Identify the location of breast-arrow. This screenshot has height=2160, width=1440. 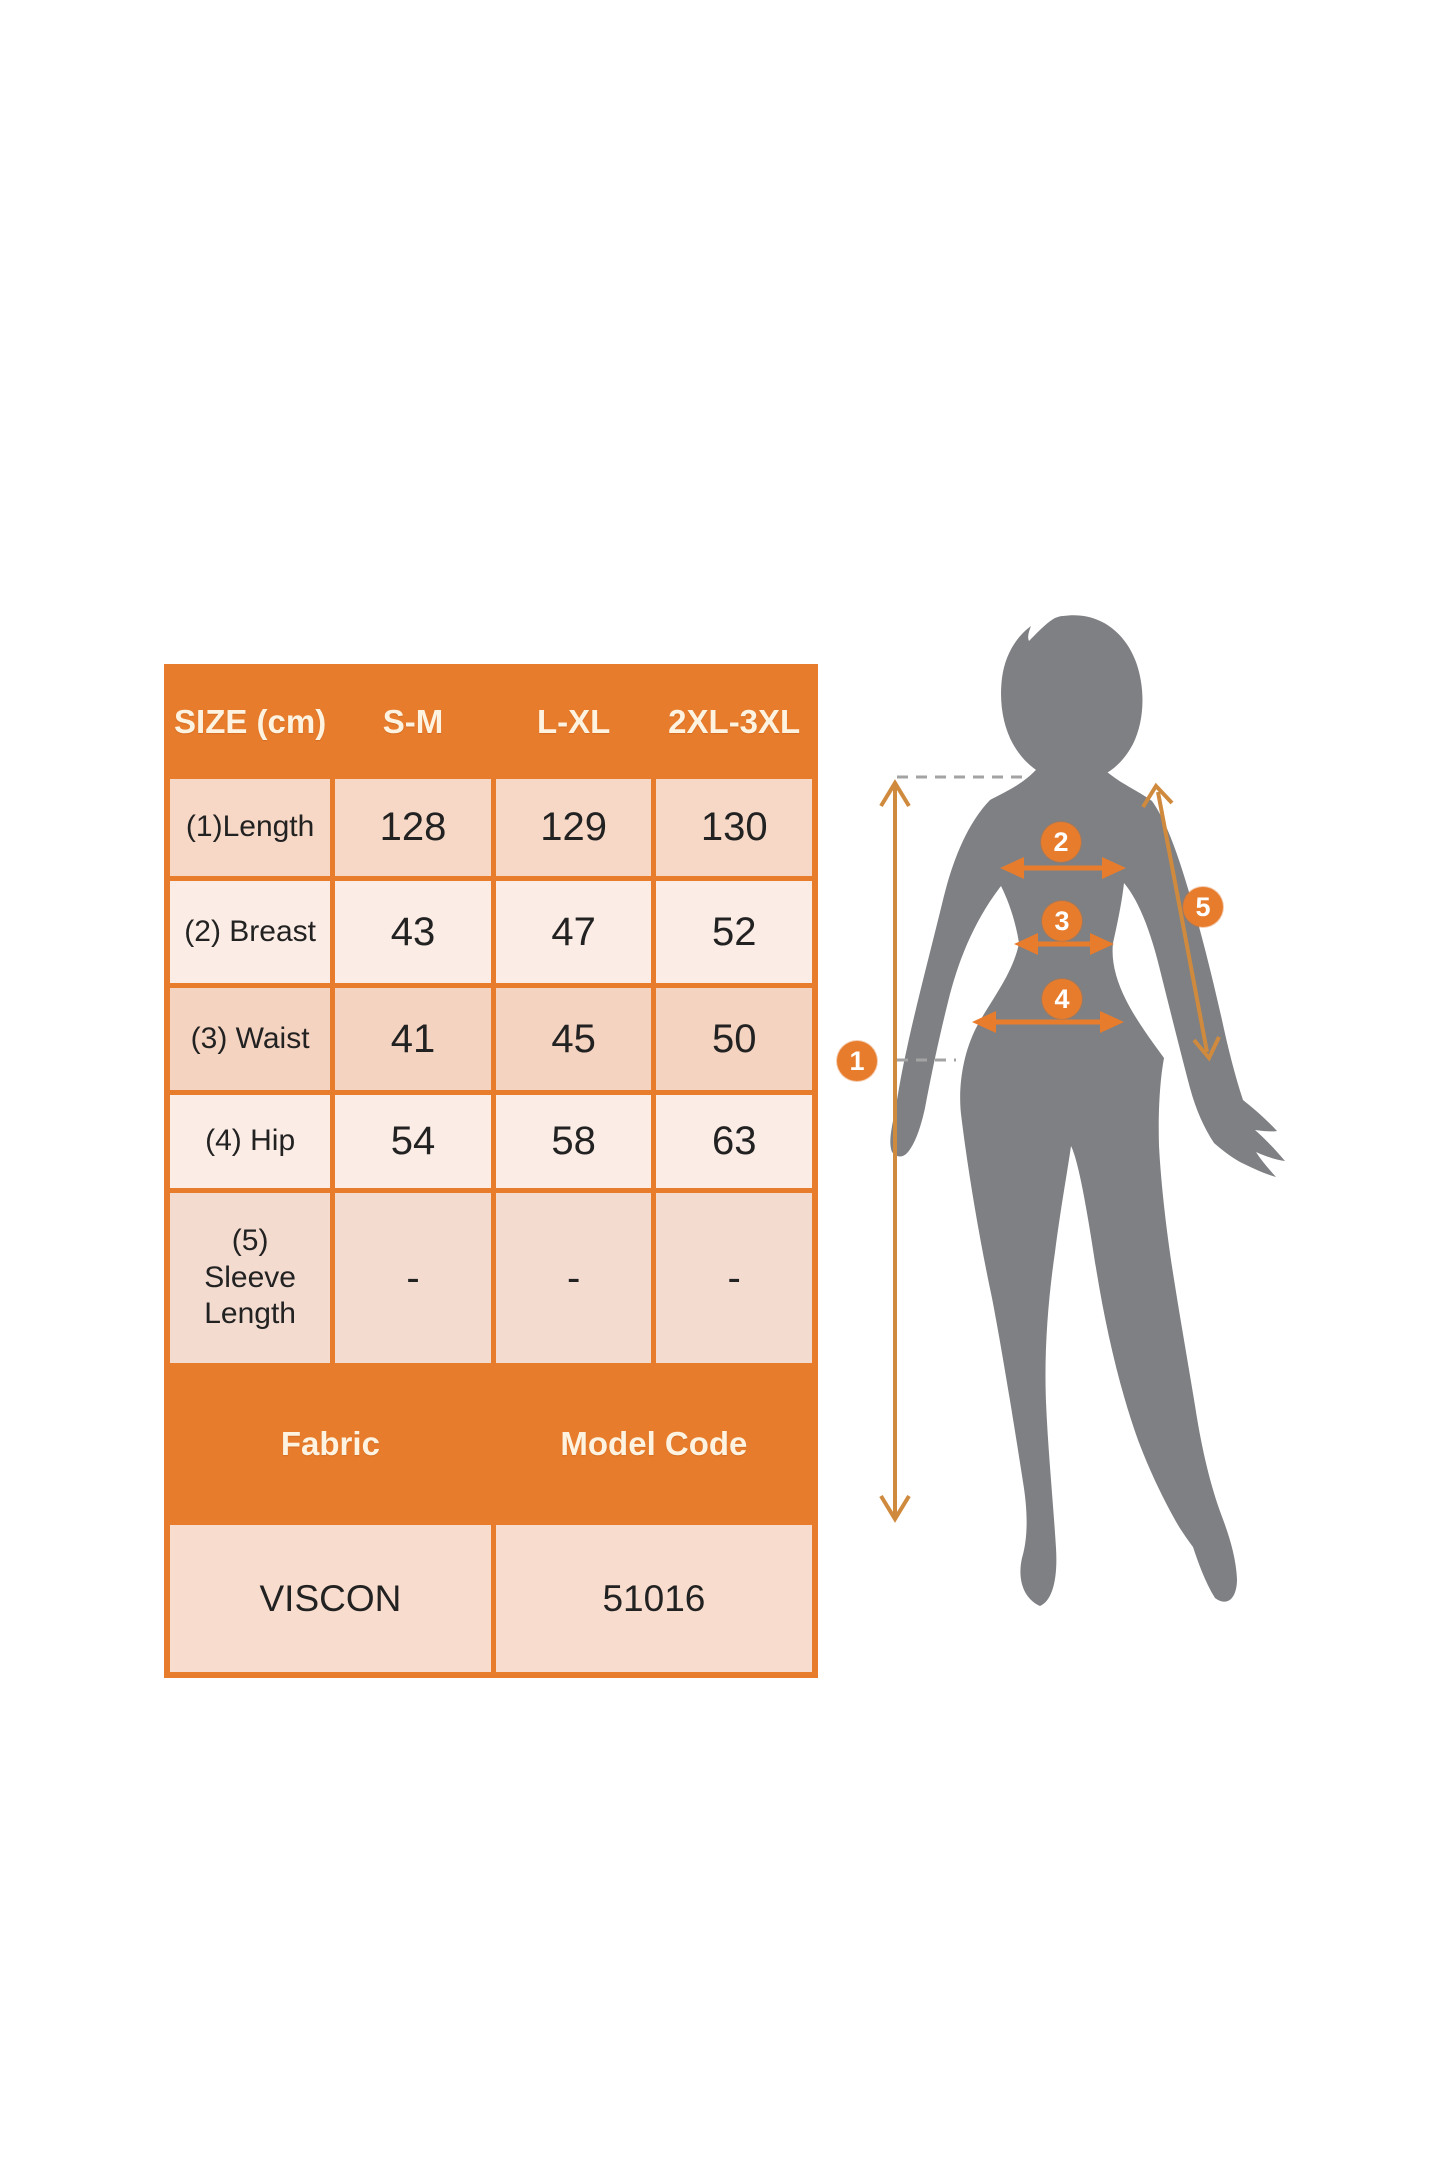
(1063, 868).